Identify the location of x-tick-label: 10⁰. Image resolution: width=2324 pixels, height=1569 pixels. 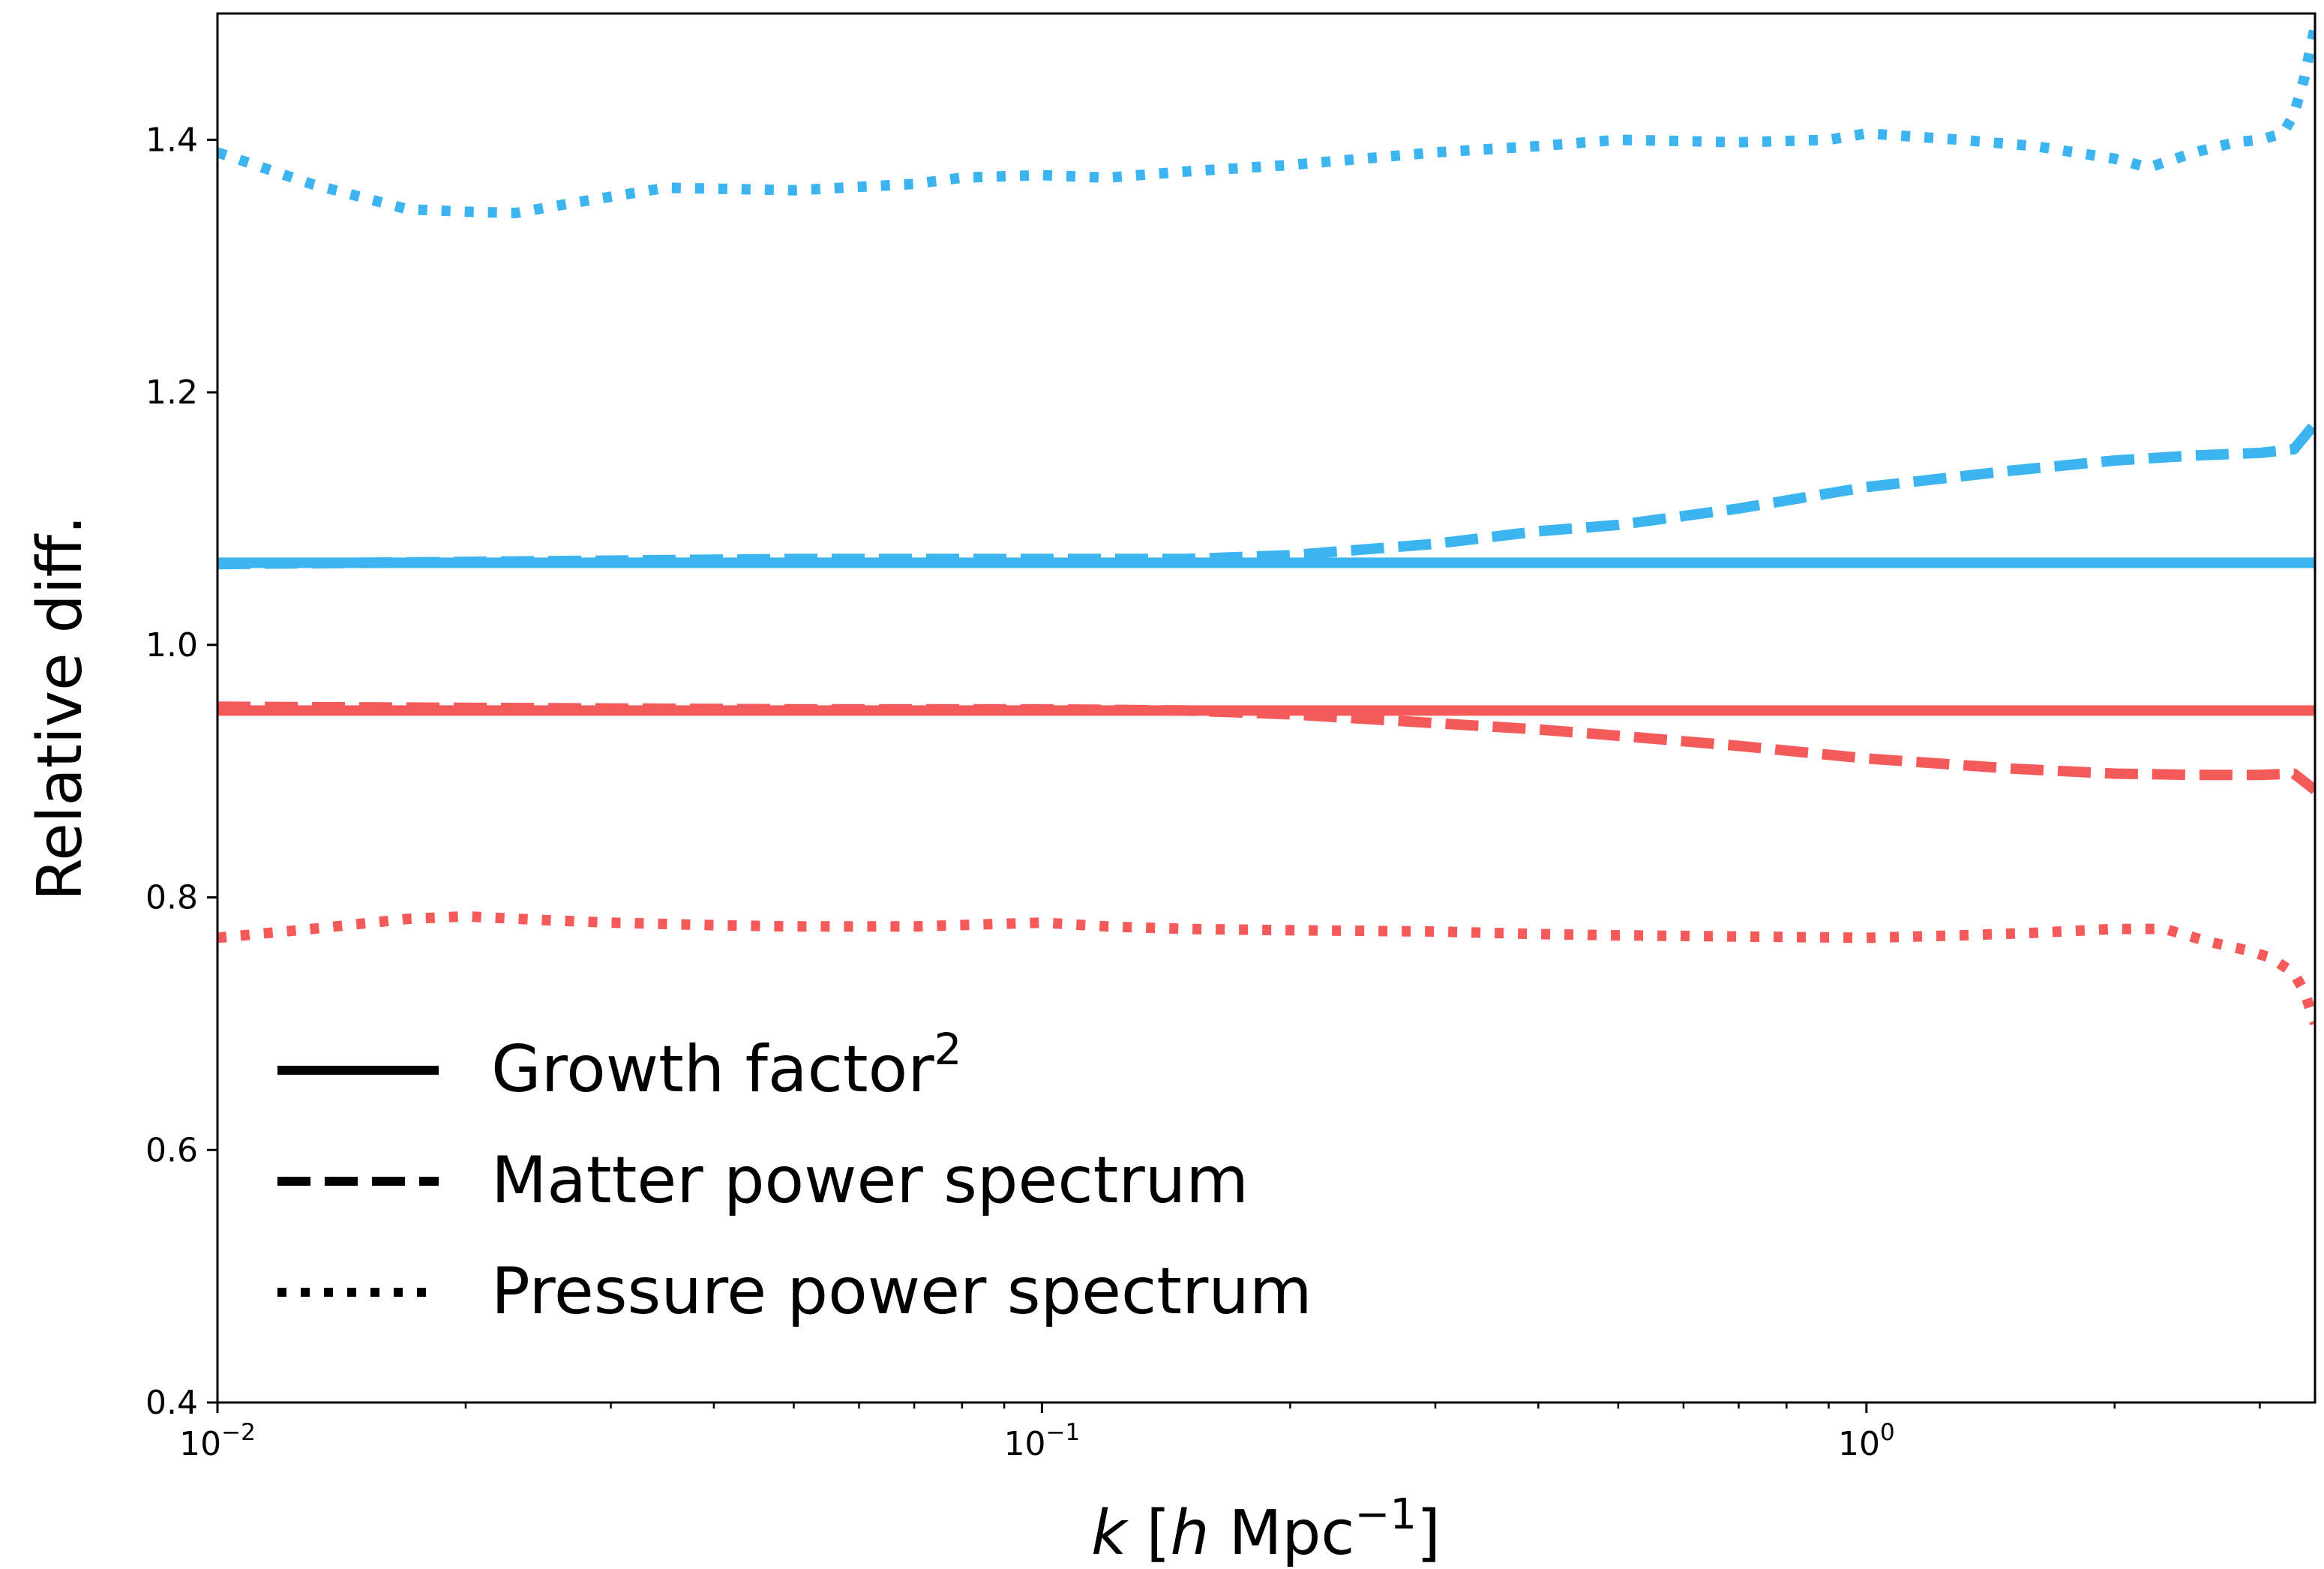
(1866, 1441).